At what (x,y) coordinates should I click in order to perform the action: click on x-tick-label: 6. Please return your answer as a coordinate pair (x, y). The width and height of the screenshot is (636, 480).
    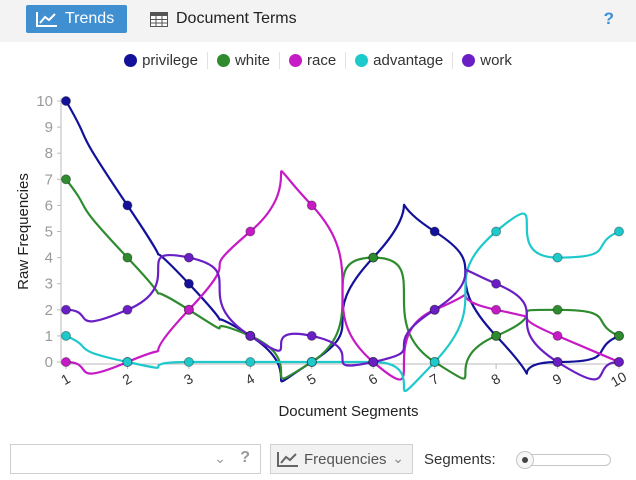
    Looking at the image, I should click on (372, 379).